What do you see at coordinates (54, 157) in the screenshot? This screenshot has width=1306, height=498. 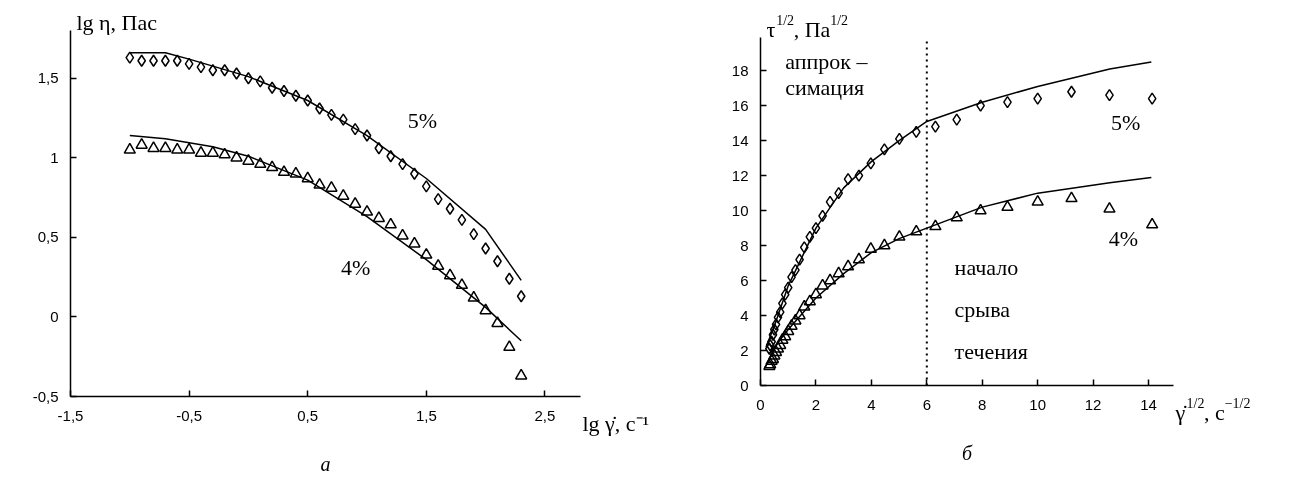 I see `y-tick-label: 1` at bounding box center [54, 157].